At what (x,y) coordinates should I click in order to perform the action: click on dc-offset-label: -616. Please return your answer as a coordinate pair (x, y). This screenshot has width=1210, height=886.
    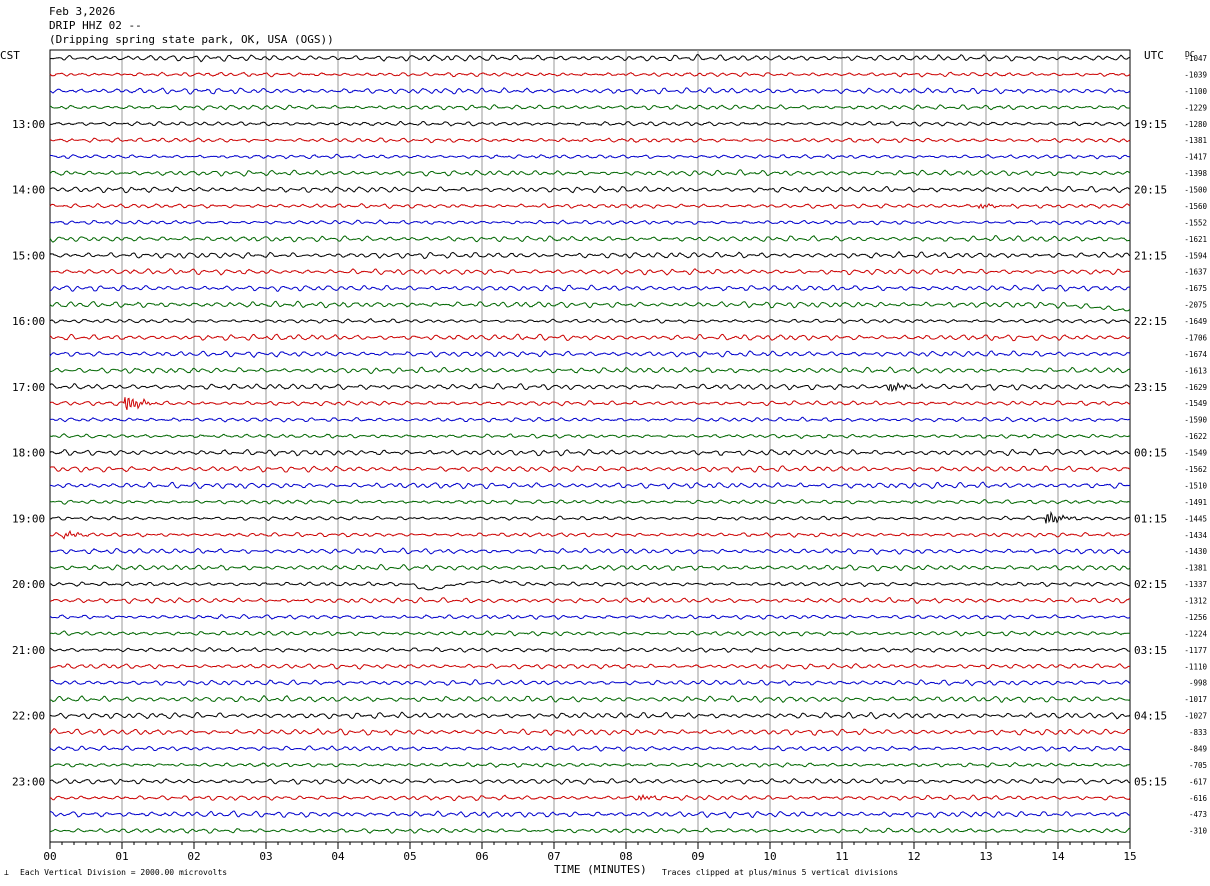
    Looking at the image, I should click on (1198, 798).